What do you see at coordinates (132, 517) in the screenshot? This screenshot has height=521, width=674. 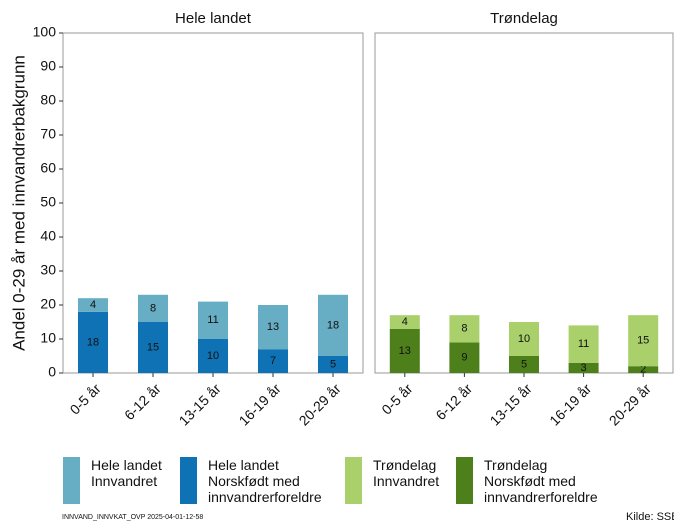 I see `footnote: INNVAND_INNVKAT_OVP 2025-04-01-12-58` at bounding box center [132, 517].